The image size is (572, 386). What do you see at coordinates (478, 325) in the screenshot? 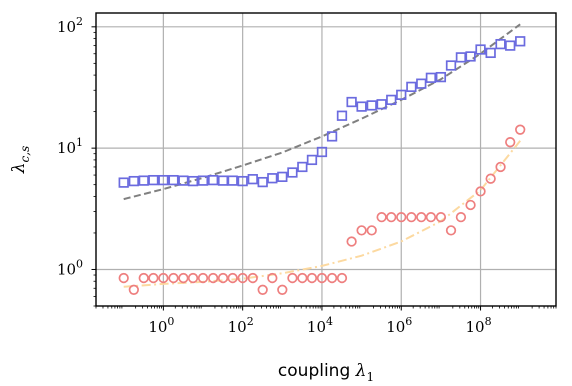
I see `x-tick-label: 10⁸` at bounding box center [478, 325].